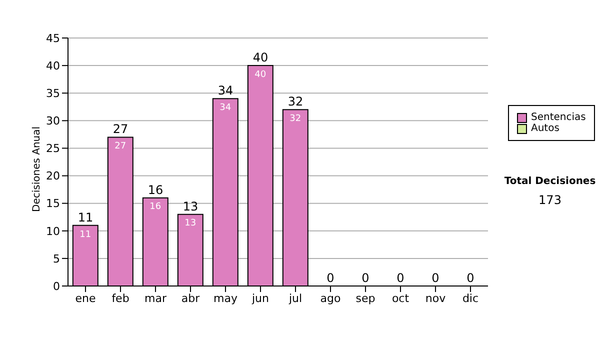 The width and height of the screenshot is (600, 340). I want to click on y-tick-label: 20, so click(53, 176).